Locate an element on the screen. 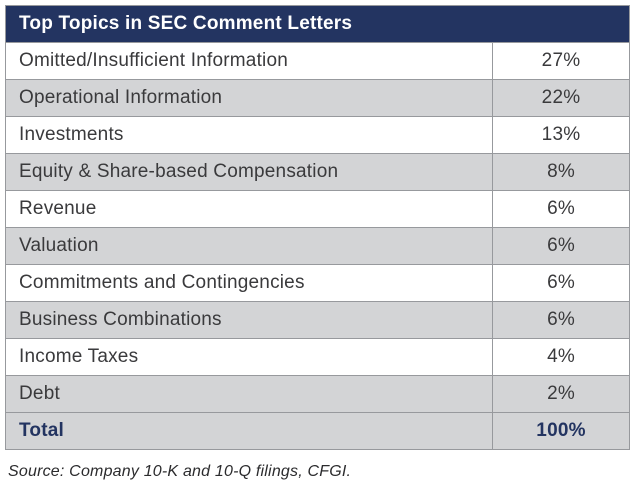  table-row: Omitted/Insufficient Information 27% is located at coordinates (317, 60).